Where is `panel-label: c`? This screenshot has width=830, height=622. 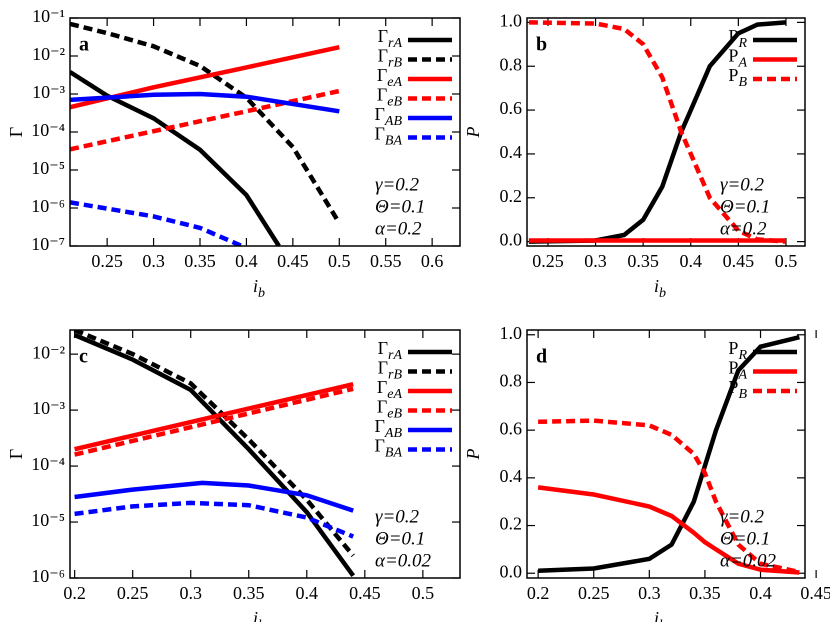
panel-label: c is located at coordinates (83, 357).